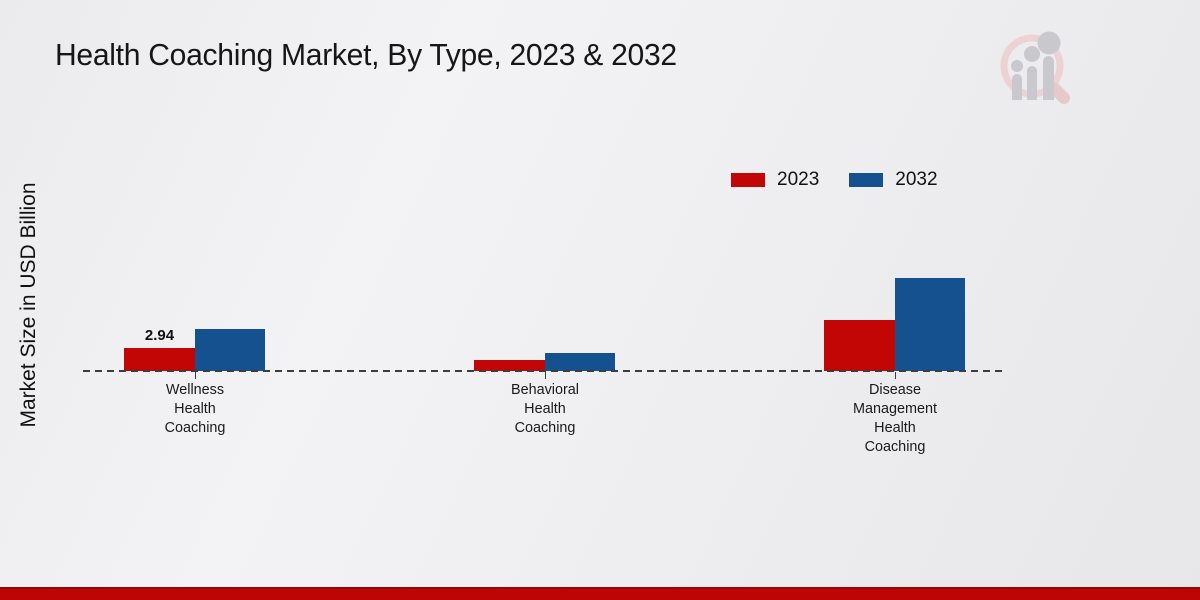 The height and width of the screenshot is (600, 1200). I want to click on legend-item-2032: 2032, so click(893, 180).